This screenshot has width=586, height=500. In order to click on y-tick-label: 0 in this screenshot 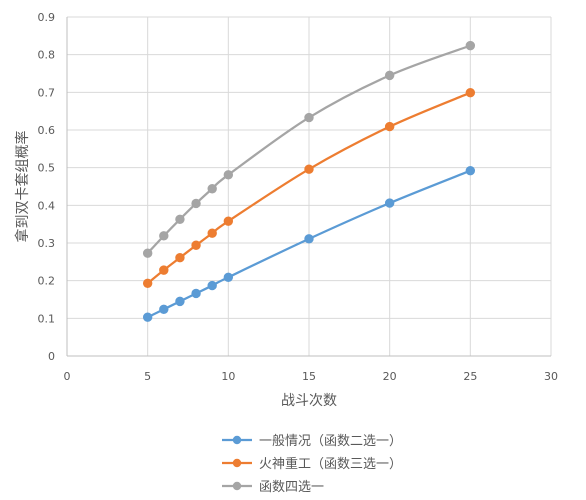, I will do `click(51, 356)`.